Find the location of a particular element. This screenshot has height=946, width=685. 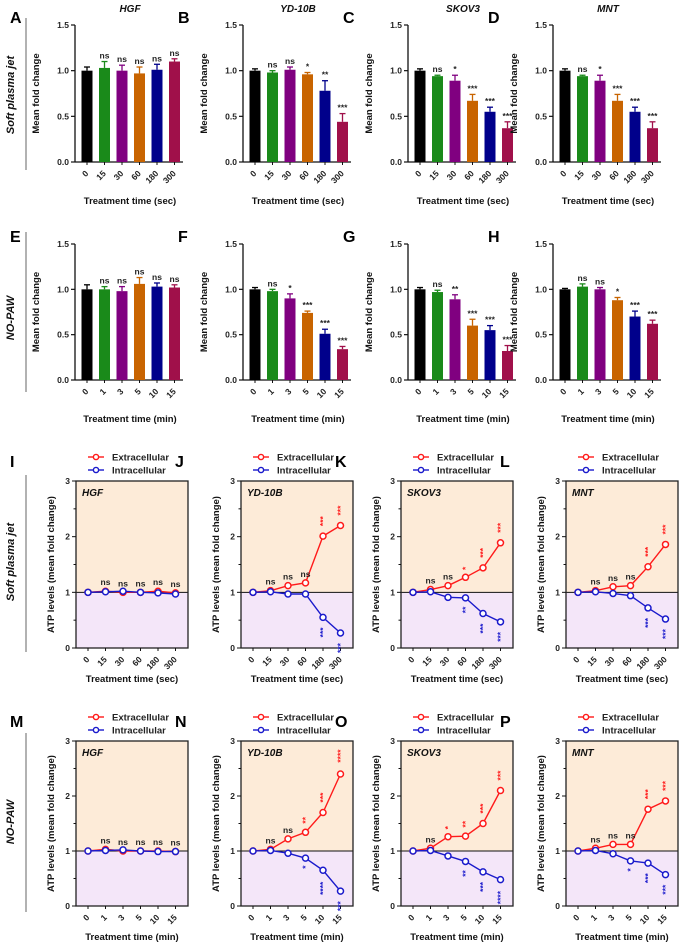

x-tick-label: 30 is located at coordinates (120, 661).